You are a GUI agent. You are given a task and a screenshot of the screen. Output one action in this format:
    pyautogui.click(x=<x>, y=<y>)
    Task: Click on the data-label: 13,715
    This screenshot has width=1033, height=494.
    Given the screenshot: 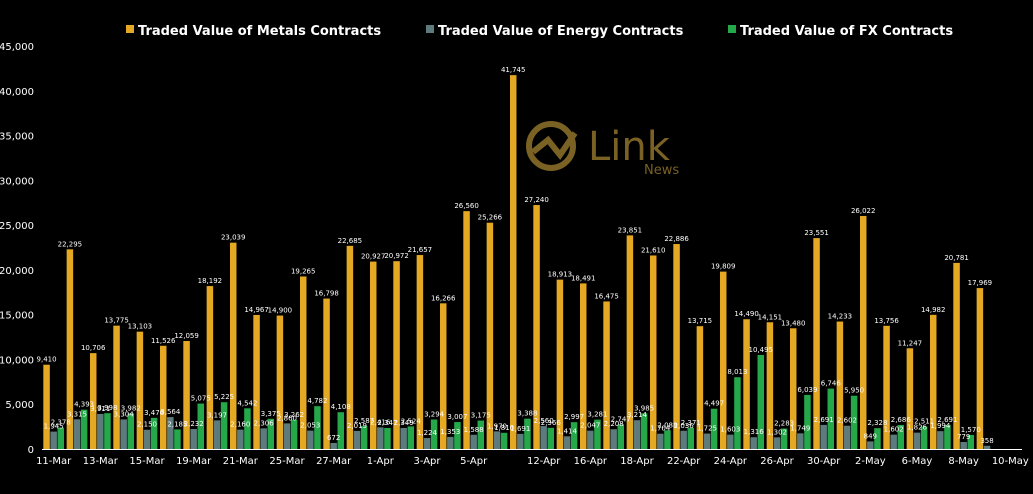 What is the action you would take?
    pyautogui.click(x=700, y=321)
    